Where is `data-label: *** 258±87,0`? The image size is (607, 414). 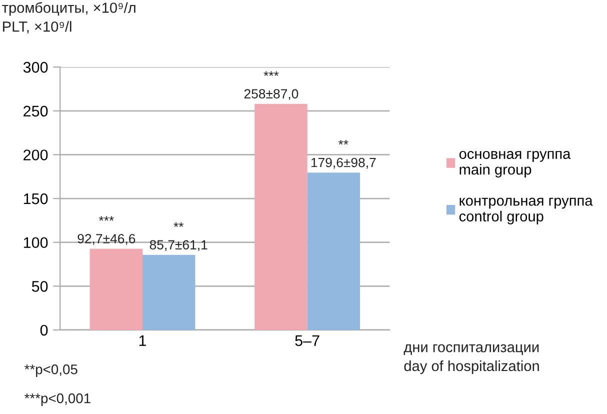 data-label: *** 258±87,0 is located at coordinates (271, 85).